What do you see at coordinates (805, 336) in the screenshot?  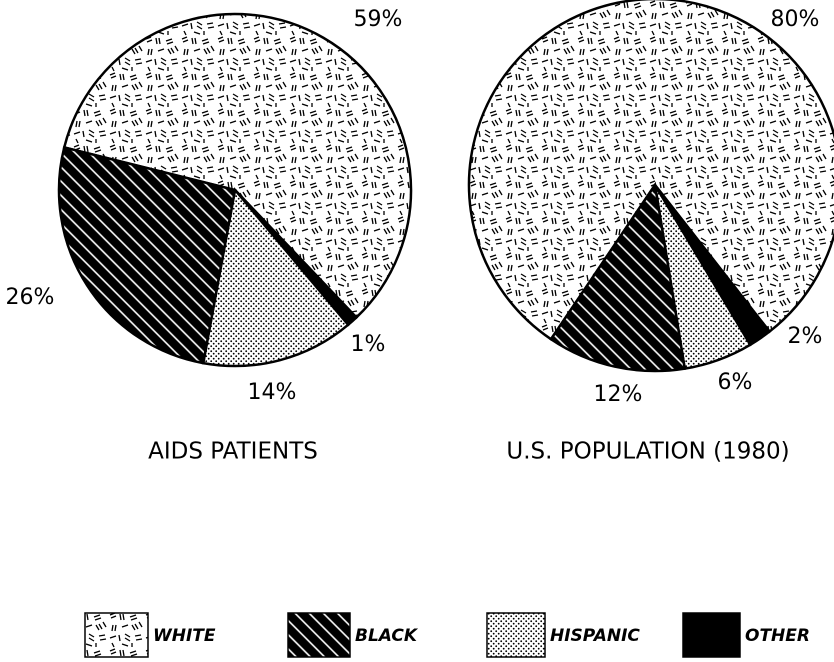 I see `slice-label: 2%` at bounding box center [805, 336].